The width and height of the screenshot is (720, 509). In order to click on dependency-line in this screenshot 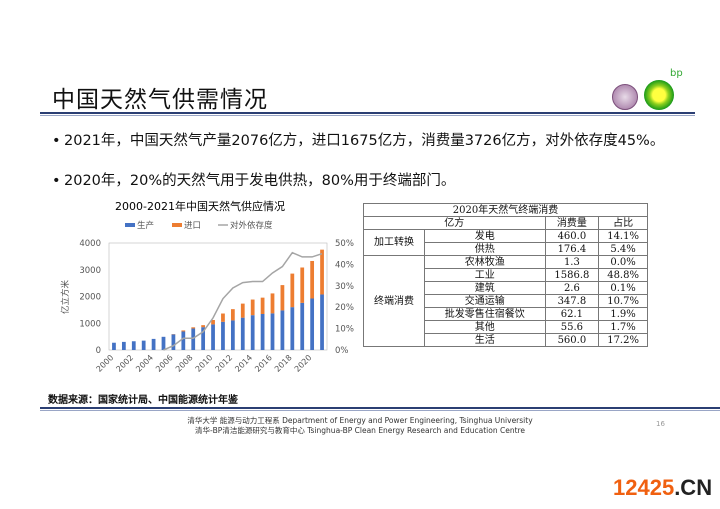, I will do `click(243, 301)`.